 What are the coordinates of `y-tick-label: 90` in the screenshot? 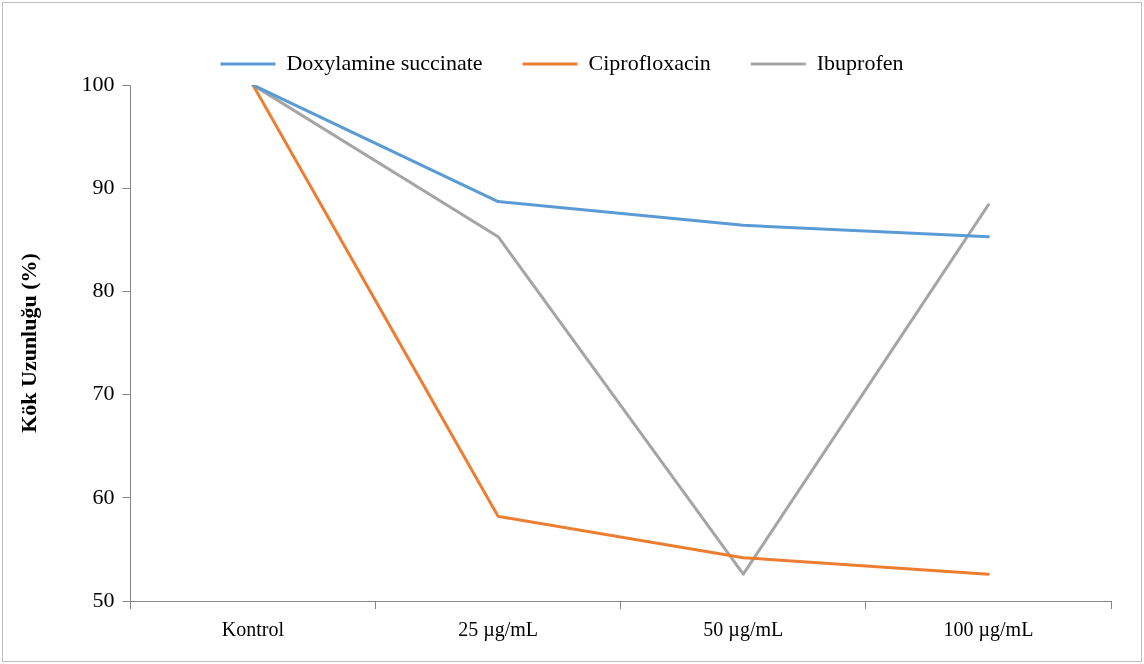 It's located at (103, 186).